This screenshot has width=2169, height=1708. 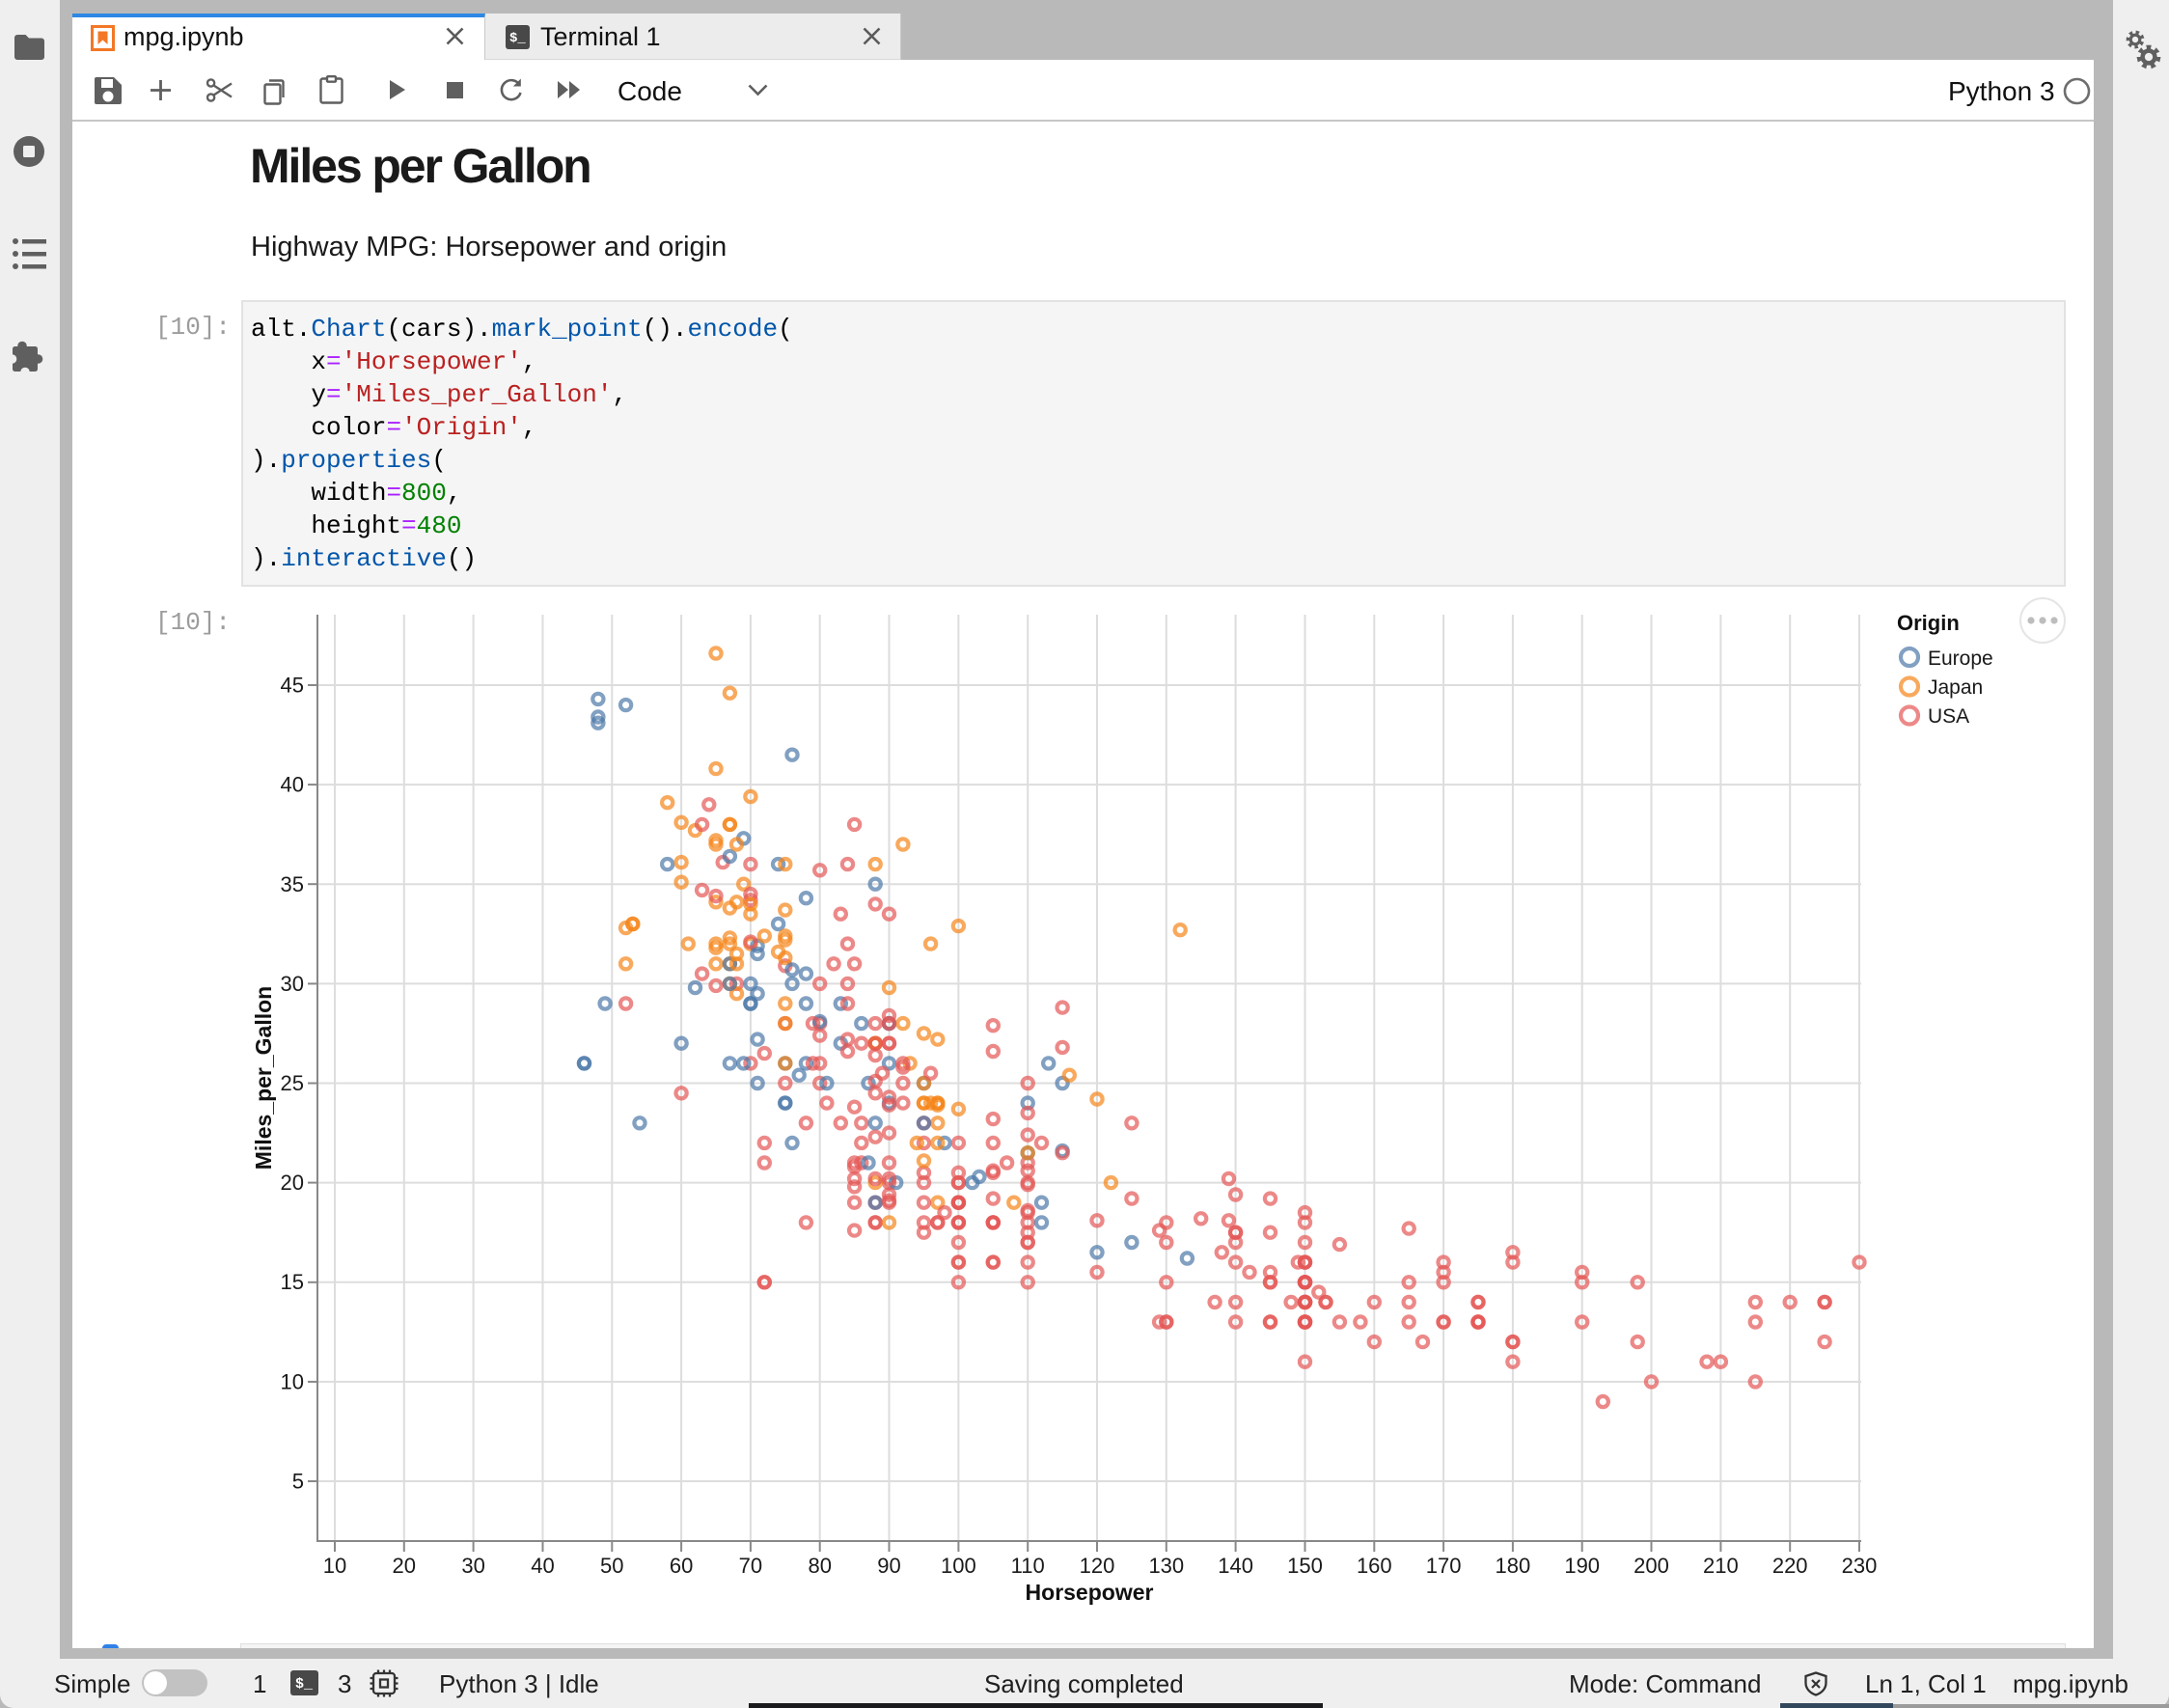 What do you see at coordinates (611, 1566) in the screenshot?
I see `svg-text: 50` at bounding box center [611, 1566].